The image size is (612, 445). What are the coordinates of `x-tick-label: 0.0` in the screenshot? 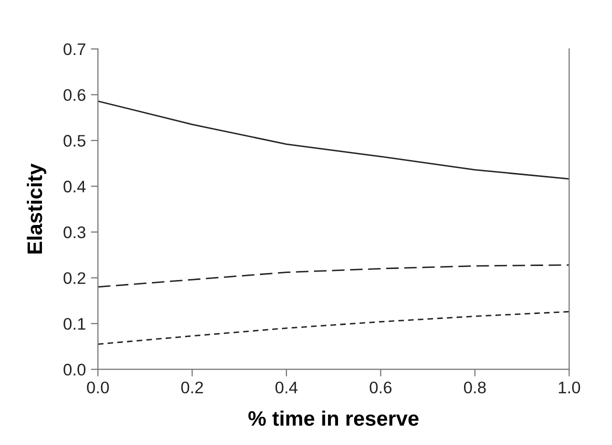 It's located at (97, 388).